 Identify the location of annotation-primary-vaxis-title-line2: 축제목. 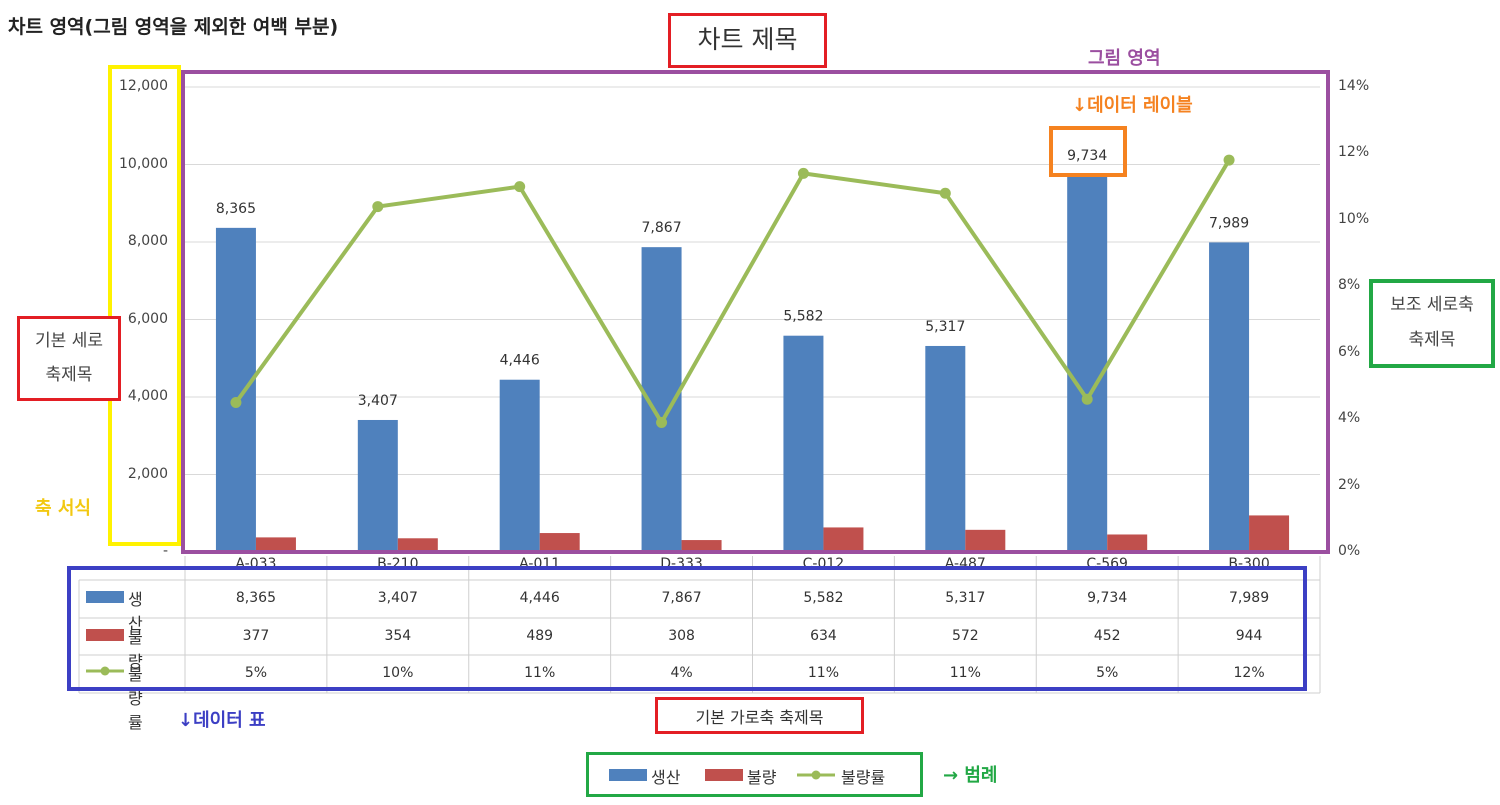
(69, 375).